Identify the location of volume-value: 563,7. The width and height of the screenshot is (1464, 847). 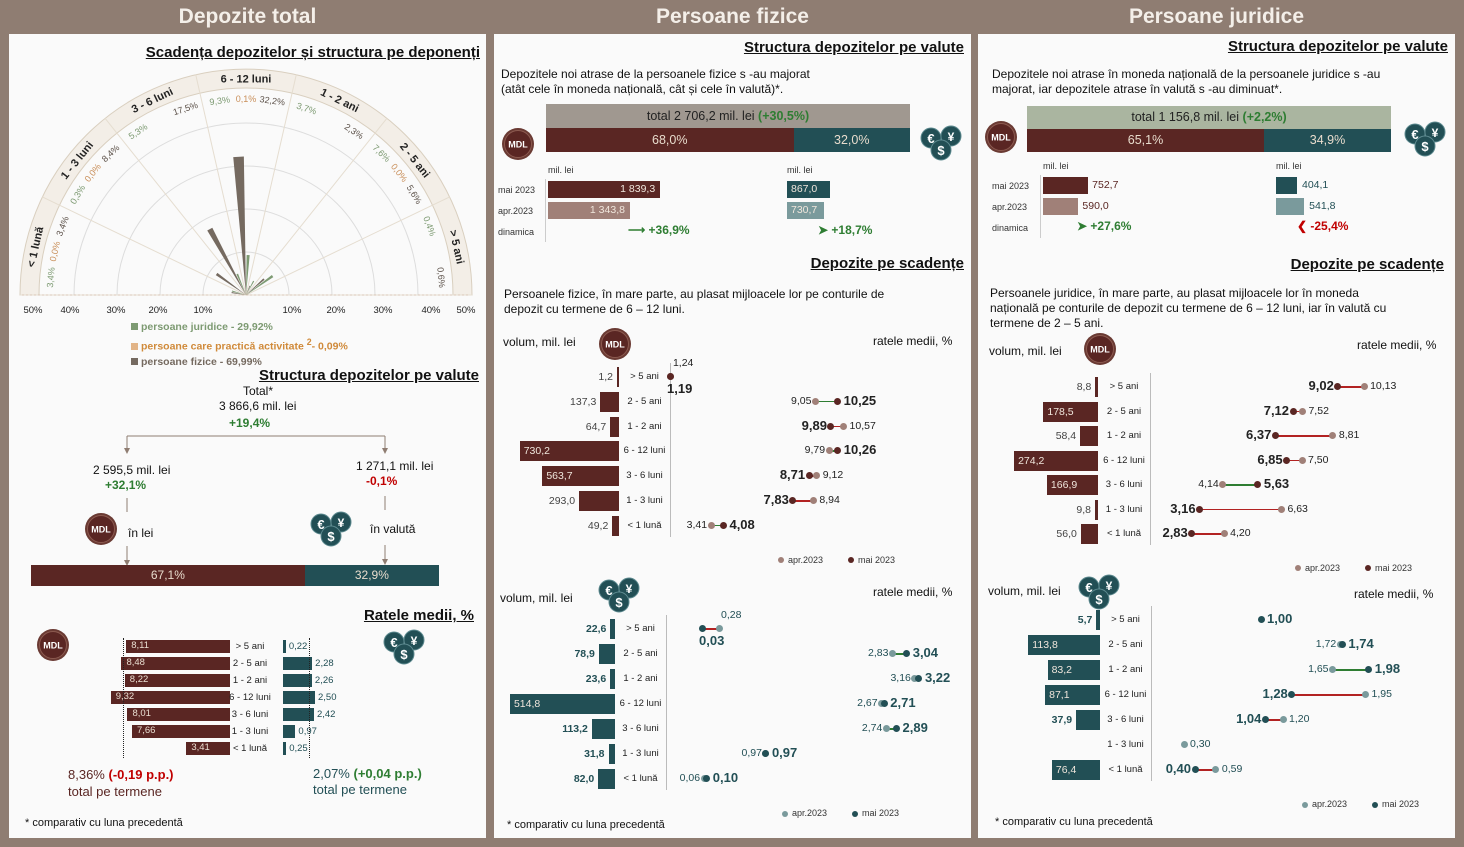
(559, 476).